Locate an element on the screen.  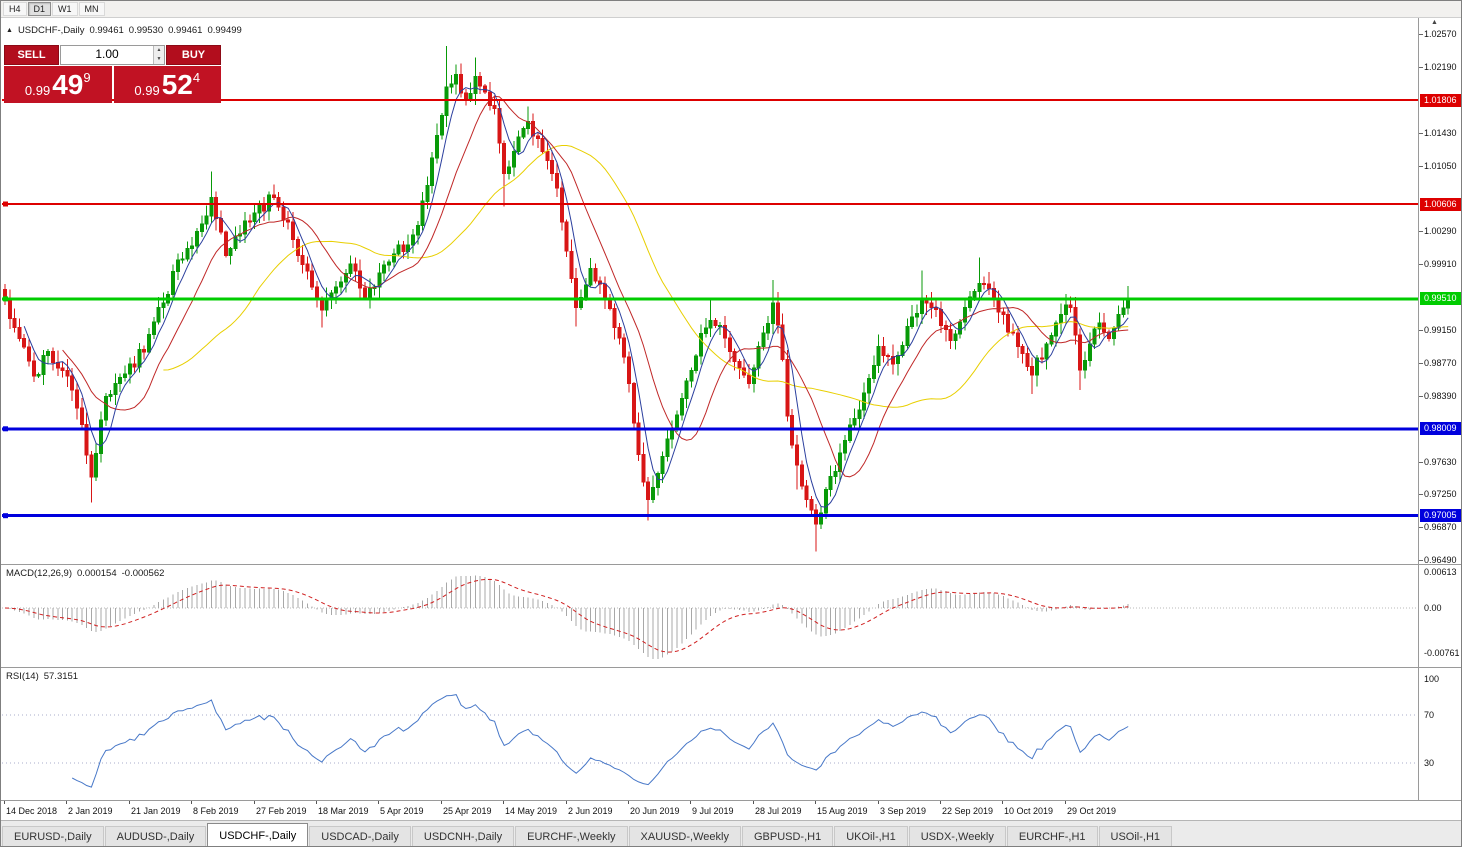
buy-price-sup: 4 is located at coordinates (196, 77).